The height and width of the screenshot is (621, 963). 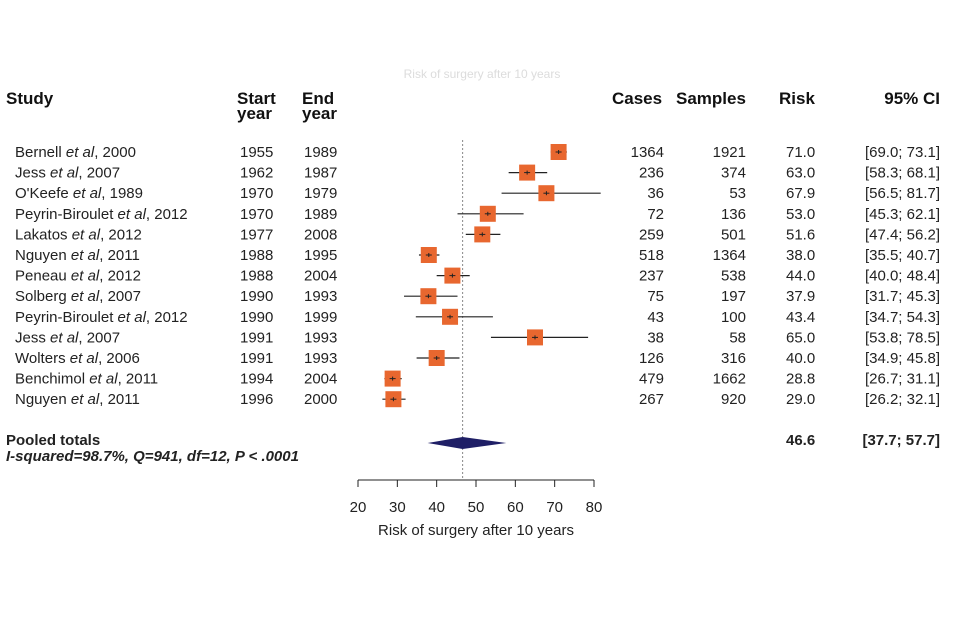 I want to click on heterogeneity-stats: I-squared=98.7%, Q=941, df=12, P < .0001, so click(x=152, y=456).